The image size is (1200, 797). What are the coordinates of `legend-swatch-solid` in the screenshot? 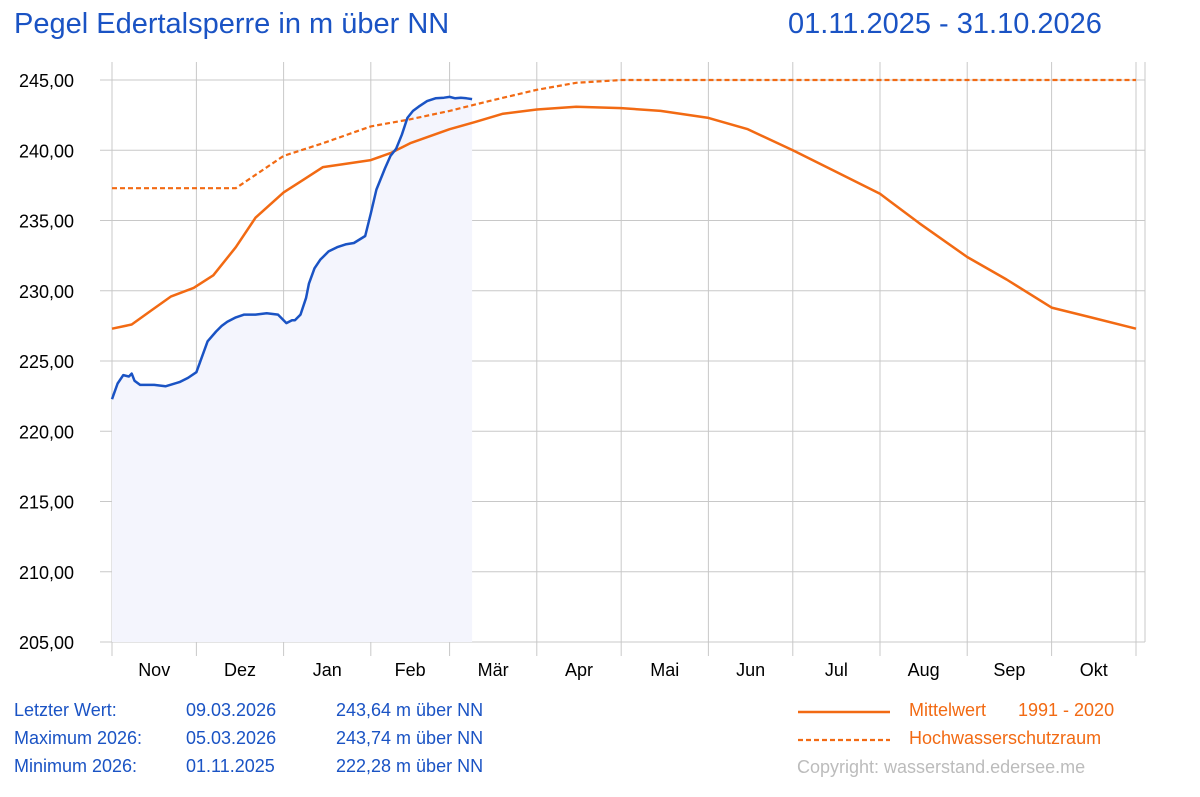 It's located at (844, 712).